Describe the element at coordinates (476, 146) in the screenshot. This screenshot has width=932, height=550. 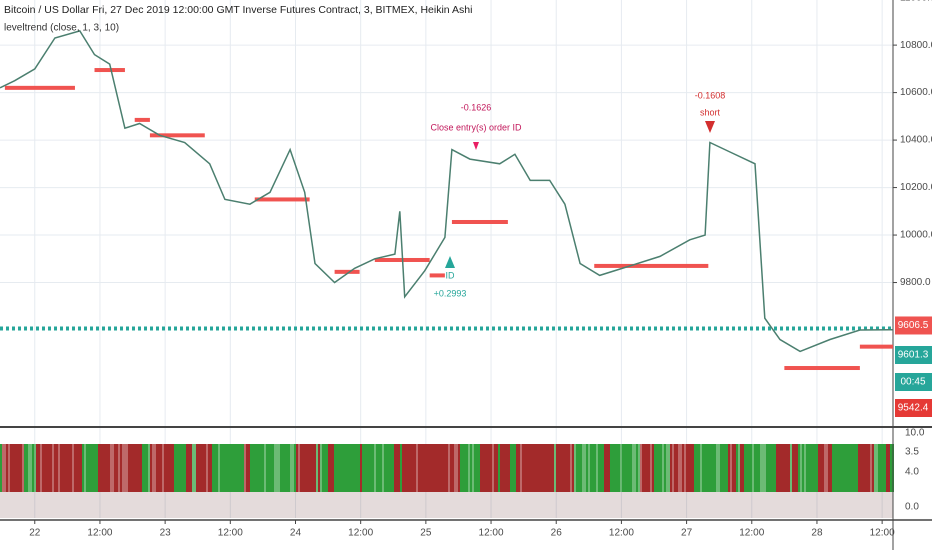
I see `exit-arrow` at that location.